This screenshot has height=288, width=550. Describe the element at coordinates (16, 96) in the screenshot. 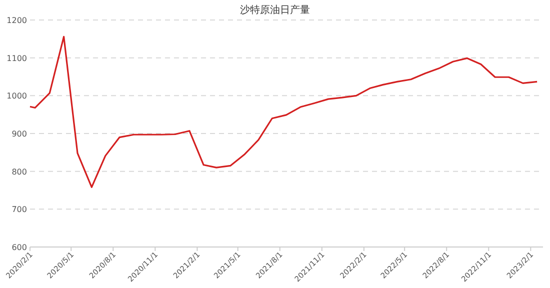

I see `y-tick-label: 1000` at that location.